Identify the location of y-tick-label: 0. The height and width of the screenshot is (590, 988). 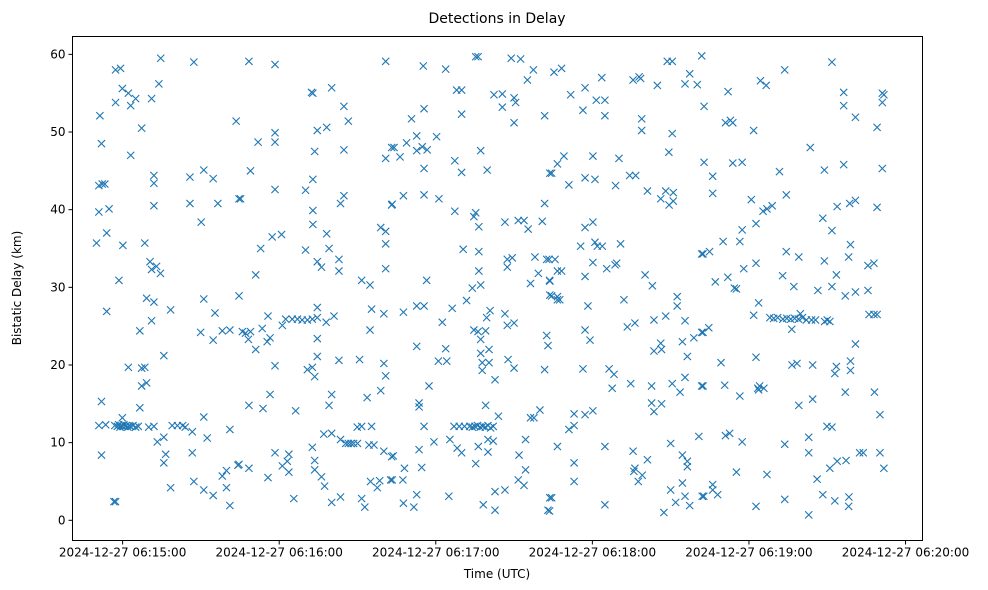
(62, 520).